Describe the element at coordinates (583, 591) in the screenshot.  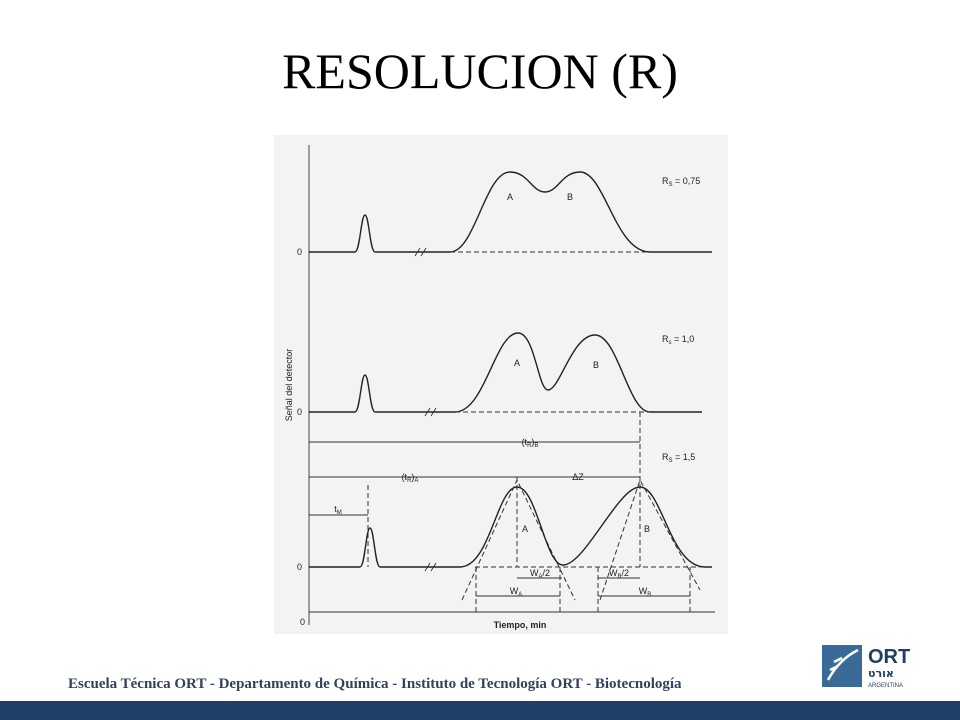
I see `width-guides` at that location.